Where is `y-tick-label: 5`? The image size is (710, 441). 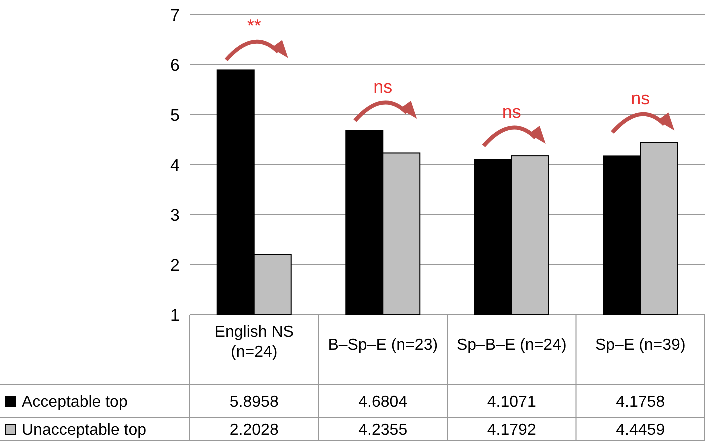
y-tick-label: 5 is located at coordinates (175, 115).